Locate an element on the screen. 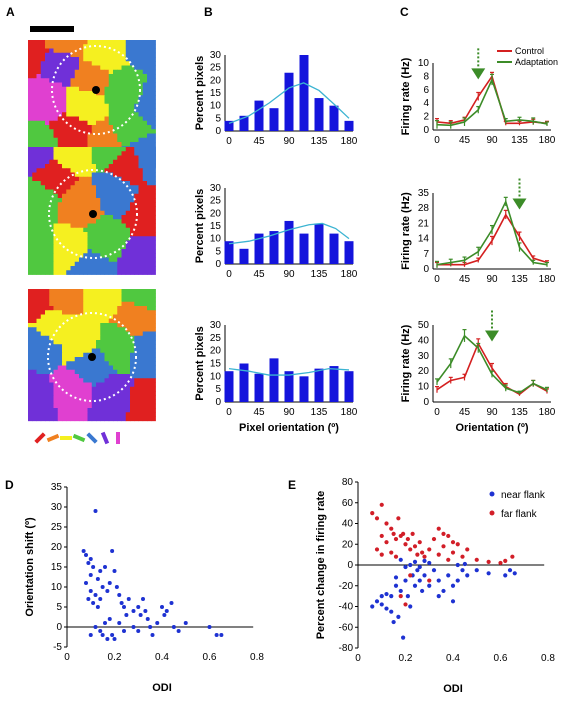 The image size is (567, 703). x-tick-label: 180 is located at coordinates (547, 412).